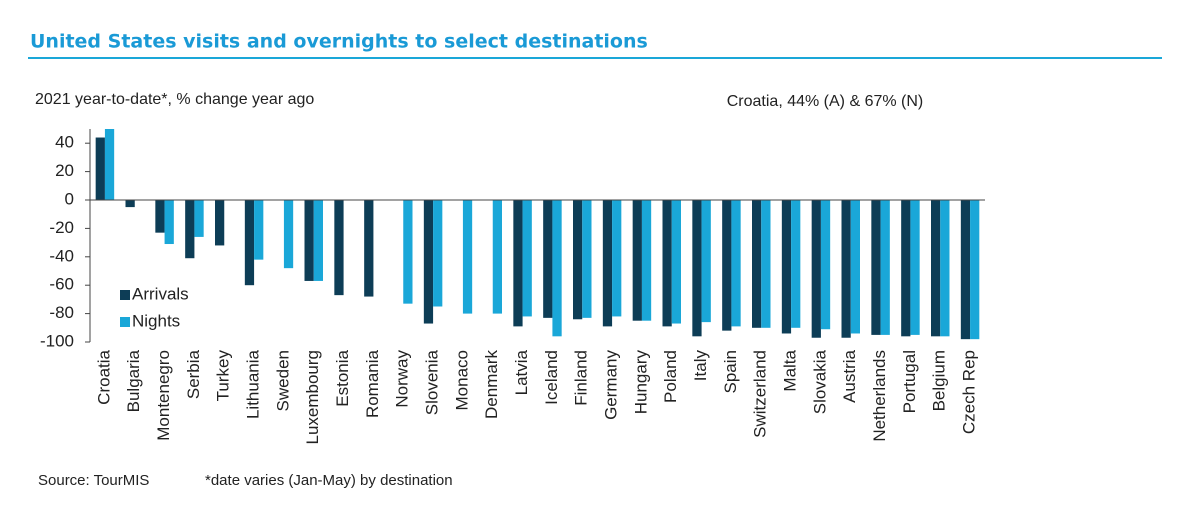 This screenshot has width=1200, height=521. Describe the element at coordinates (69, 198) in the screenshot. I see `y-tick-label: 0` at that location.